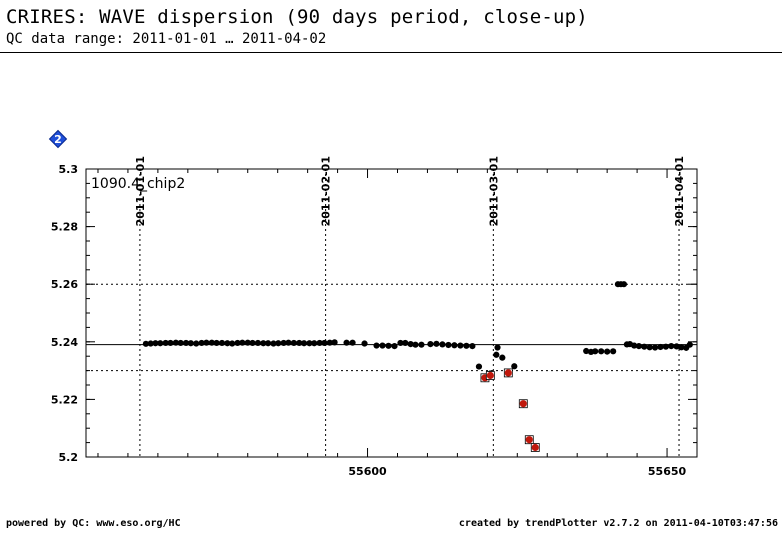 The width and height of the screenshot is (782, 542). What do you see at coordinates (367, 471) in the screenshot?
I see `x-tick-label: 55600` at bounding box center [367, 471].